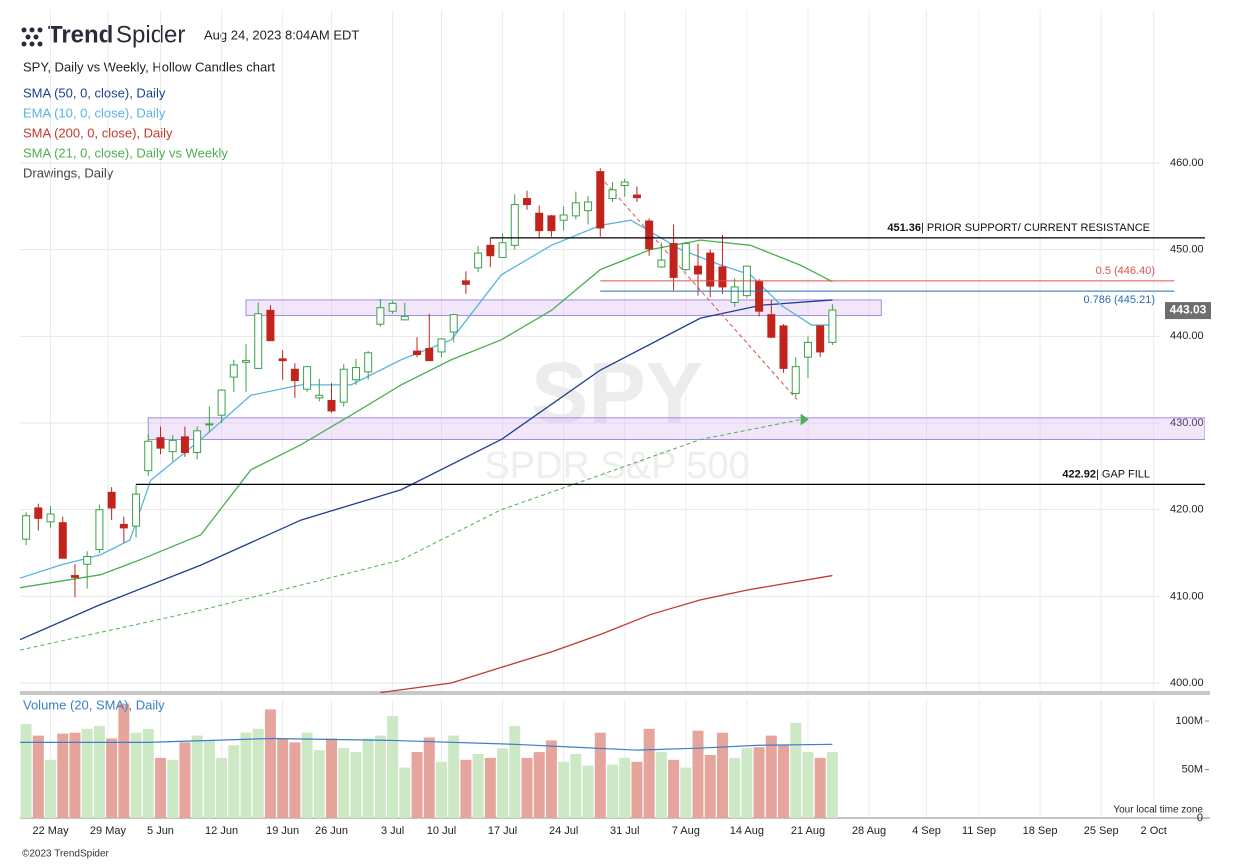 The height and width of the screenshot is (868, 1233). What do you see at coordinates (331, 831) in the screenshot?
I see `x-tick-label: 26 Jun` at bounding box center [331, 831].